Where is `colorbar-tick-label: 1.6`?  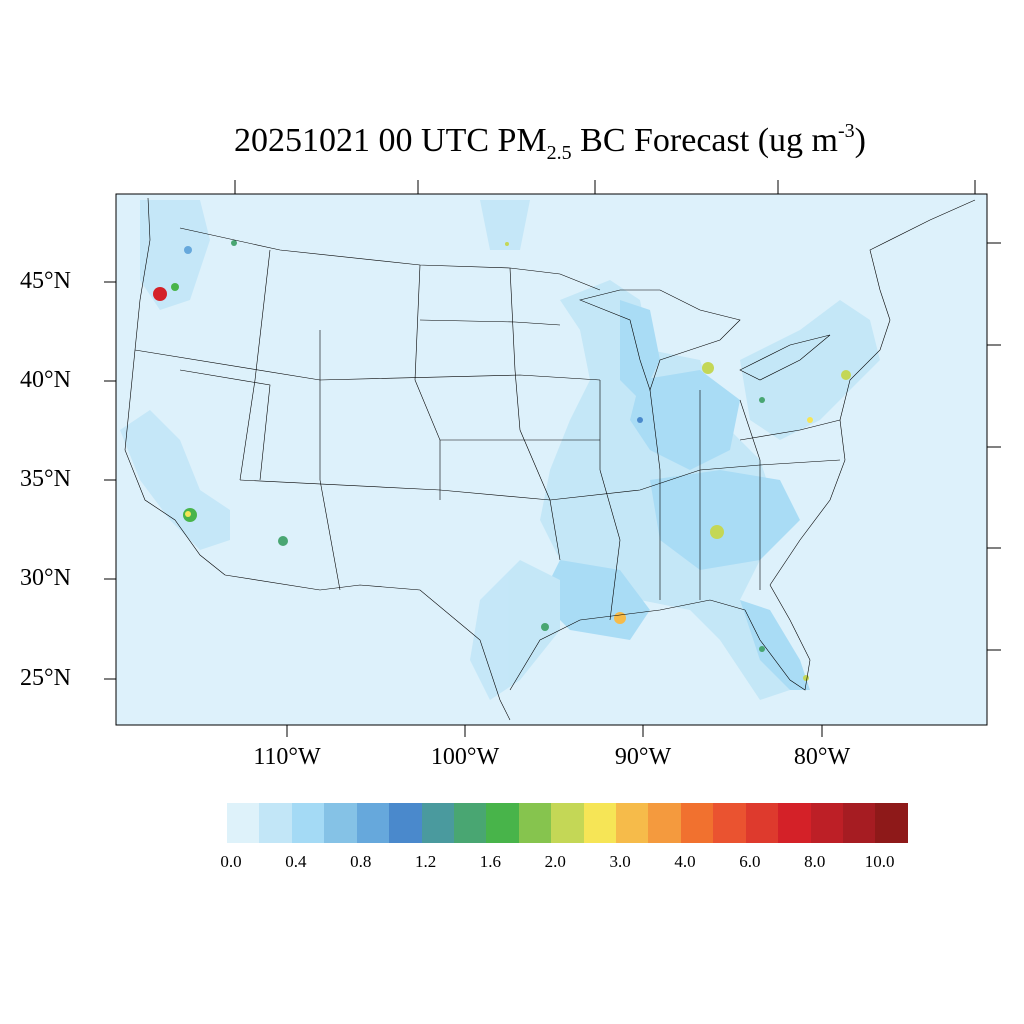 colorbar-tick-label: 1.6 is located at coordinates (490, 861).